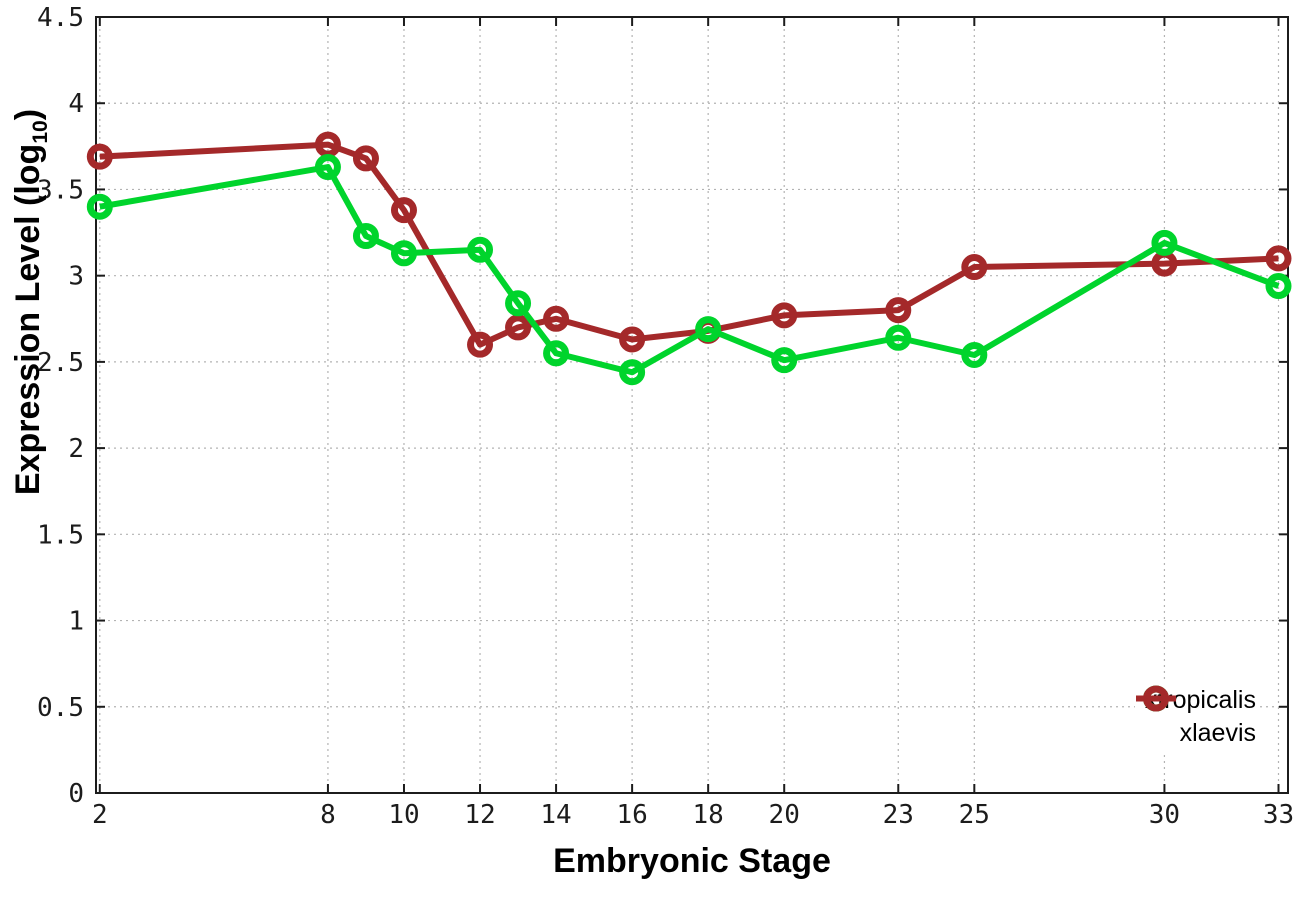 The image size is (1296, 907). Describe the element at coordinates (40, 132) in the screenshot. I see `y-axis-title-subscript: 10` at that location.